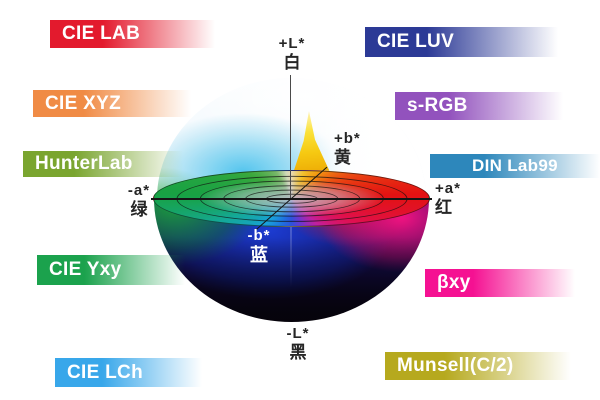  What do you see at coordinates (290, 137) in the screenshot?
I see `lightness-axis-line` at bounding box center [290, 137].